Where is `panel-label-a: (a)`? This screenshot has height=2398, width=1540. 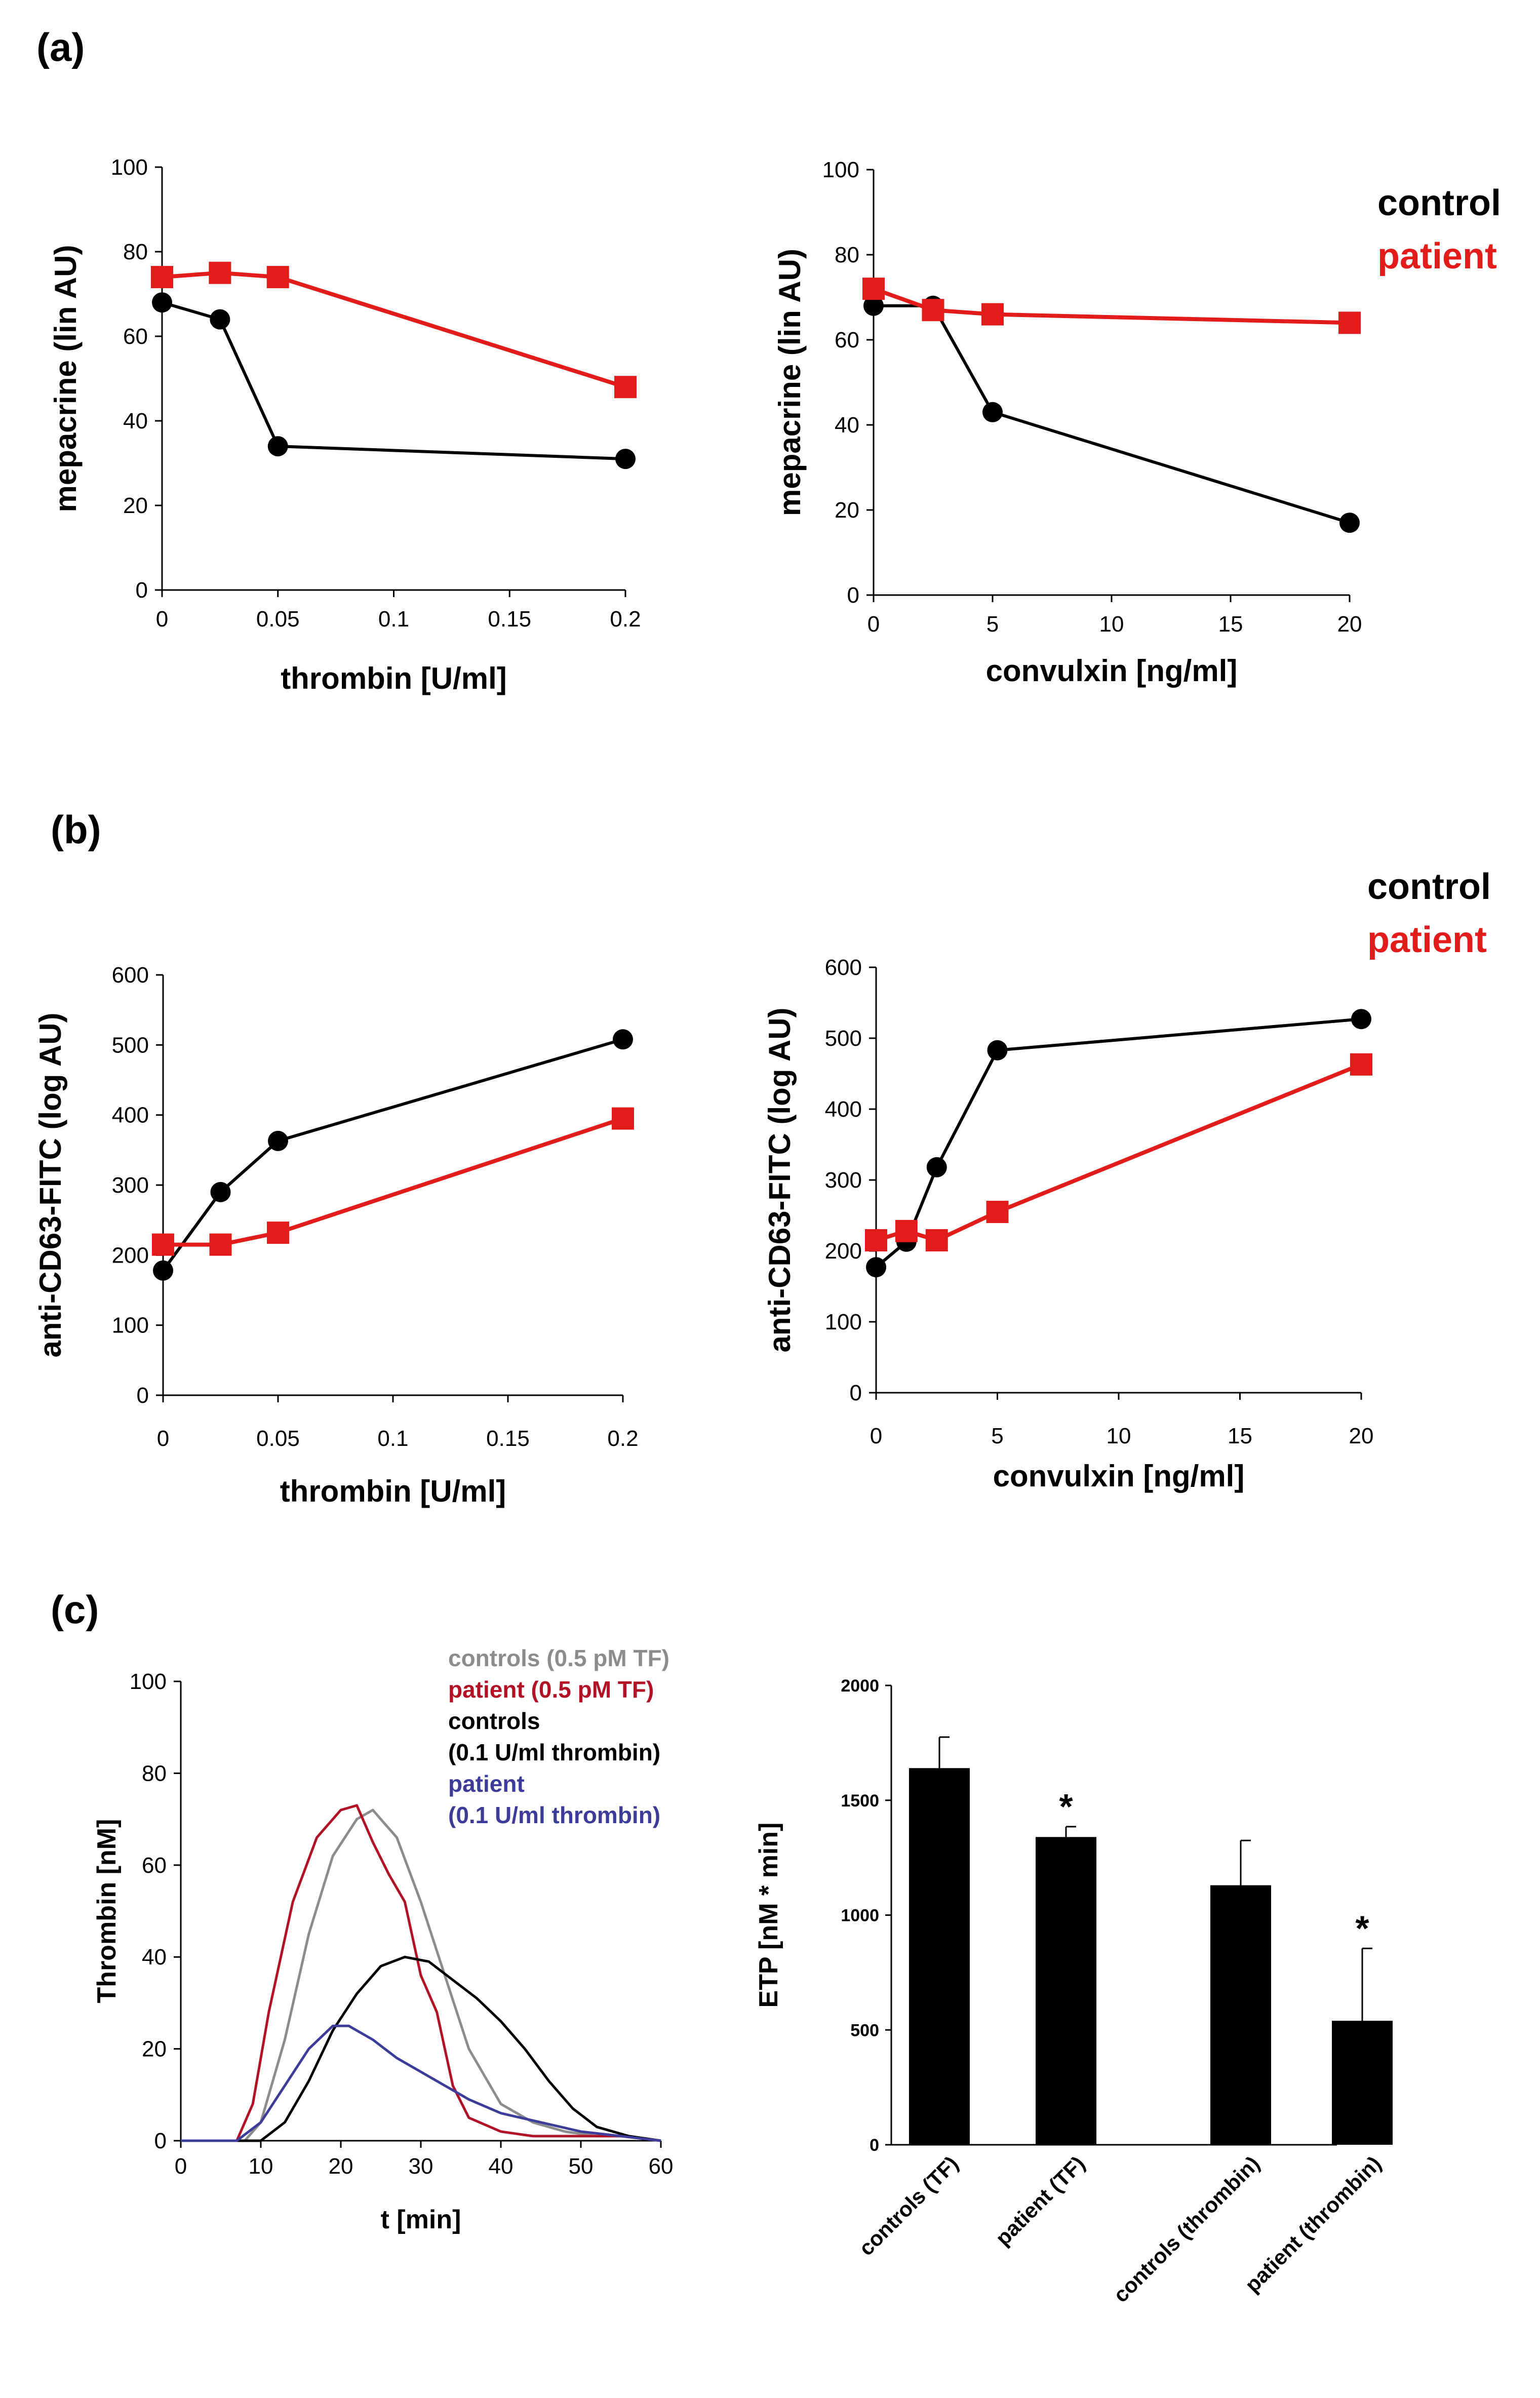
panel-label-a: (a) is located at coordinates (60, 47).